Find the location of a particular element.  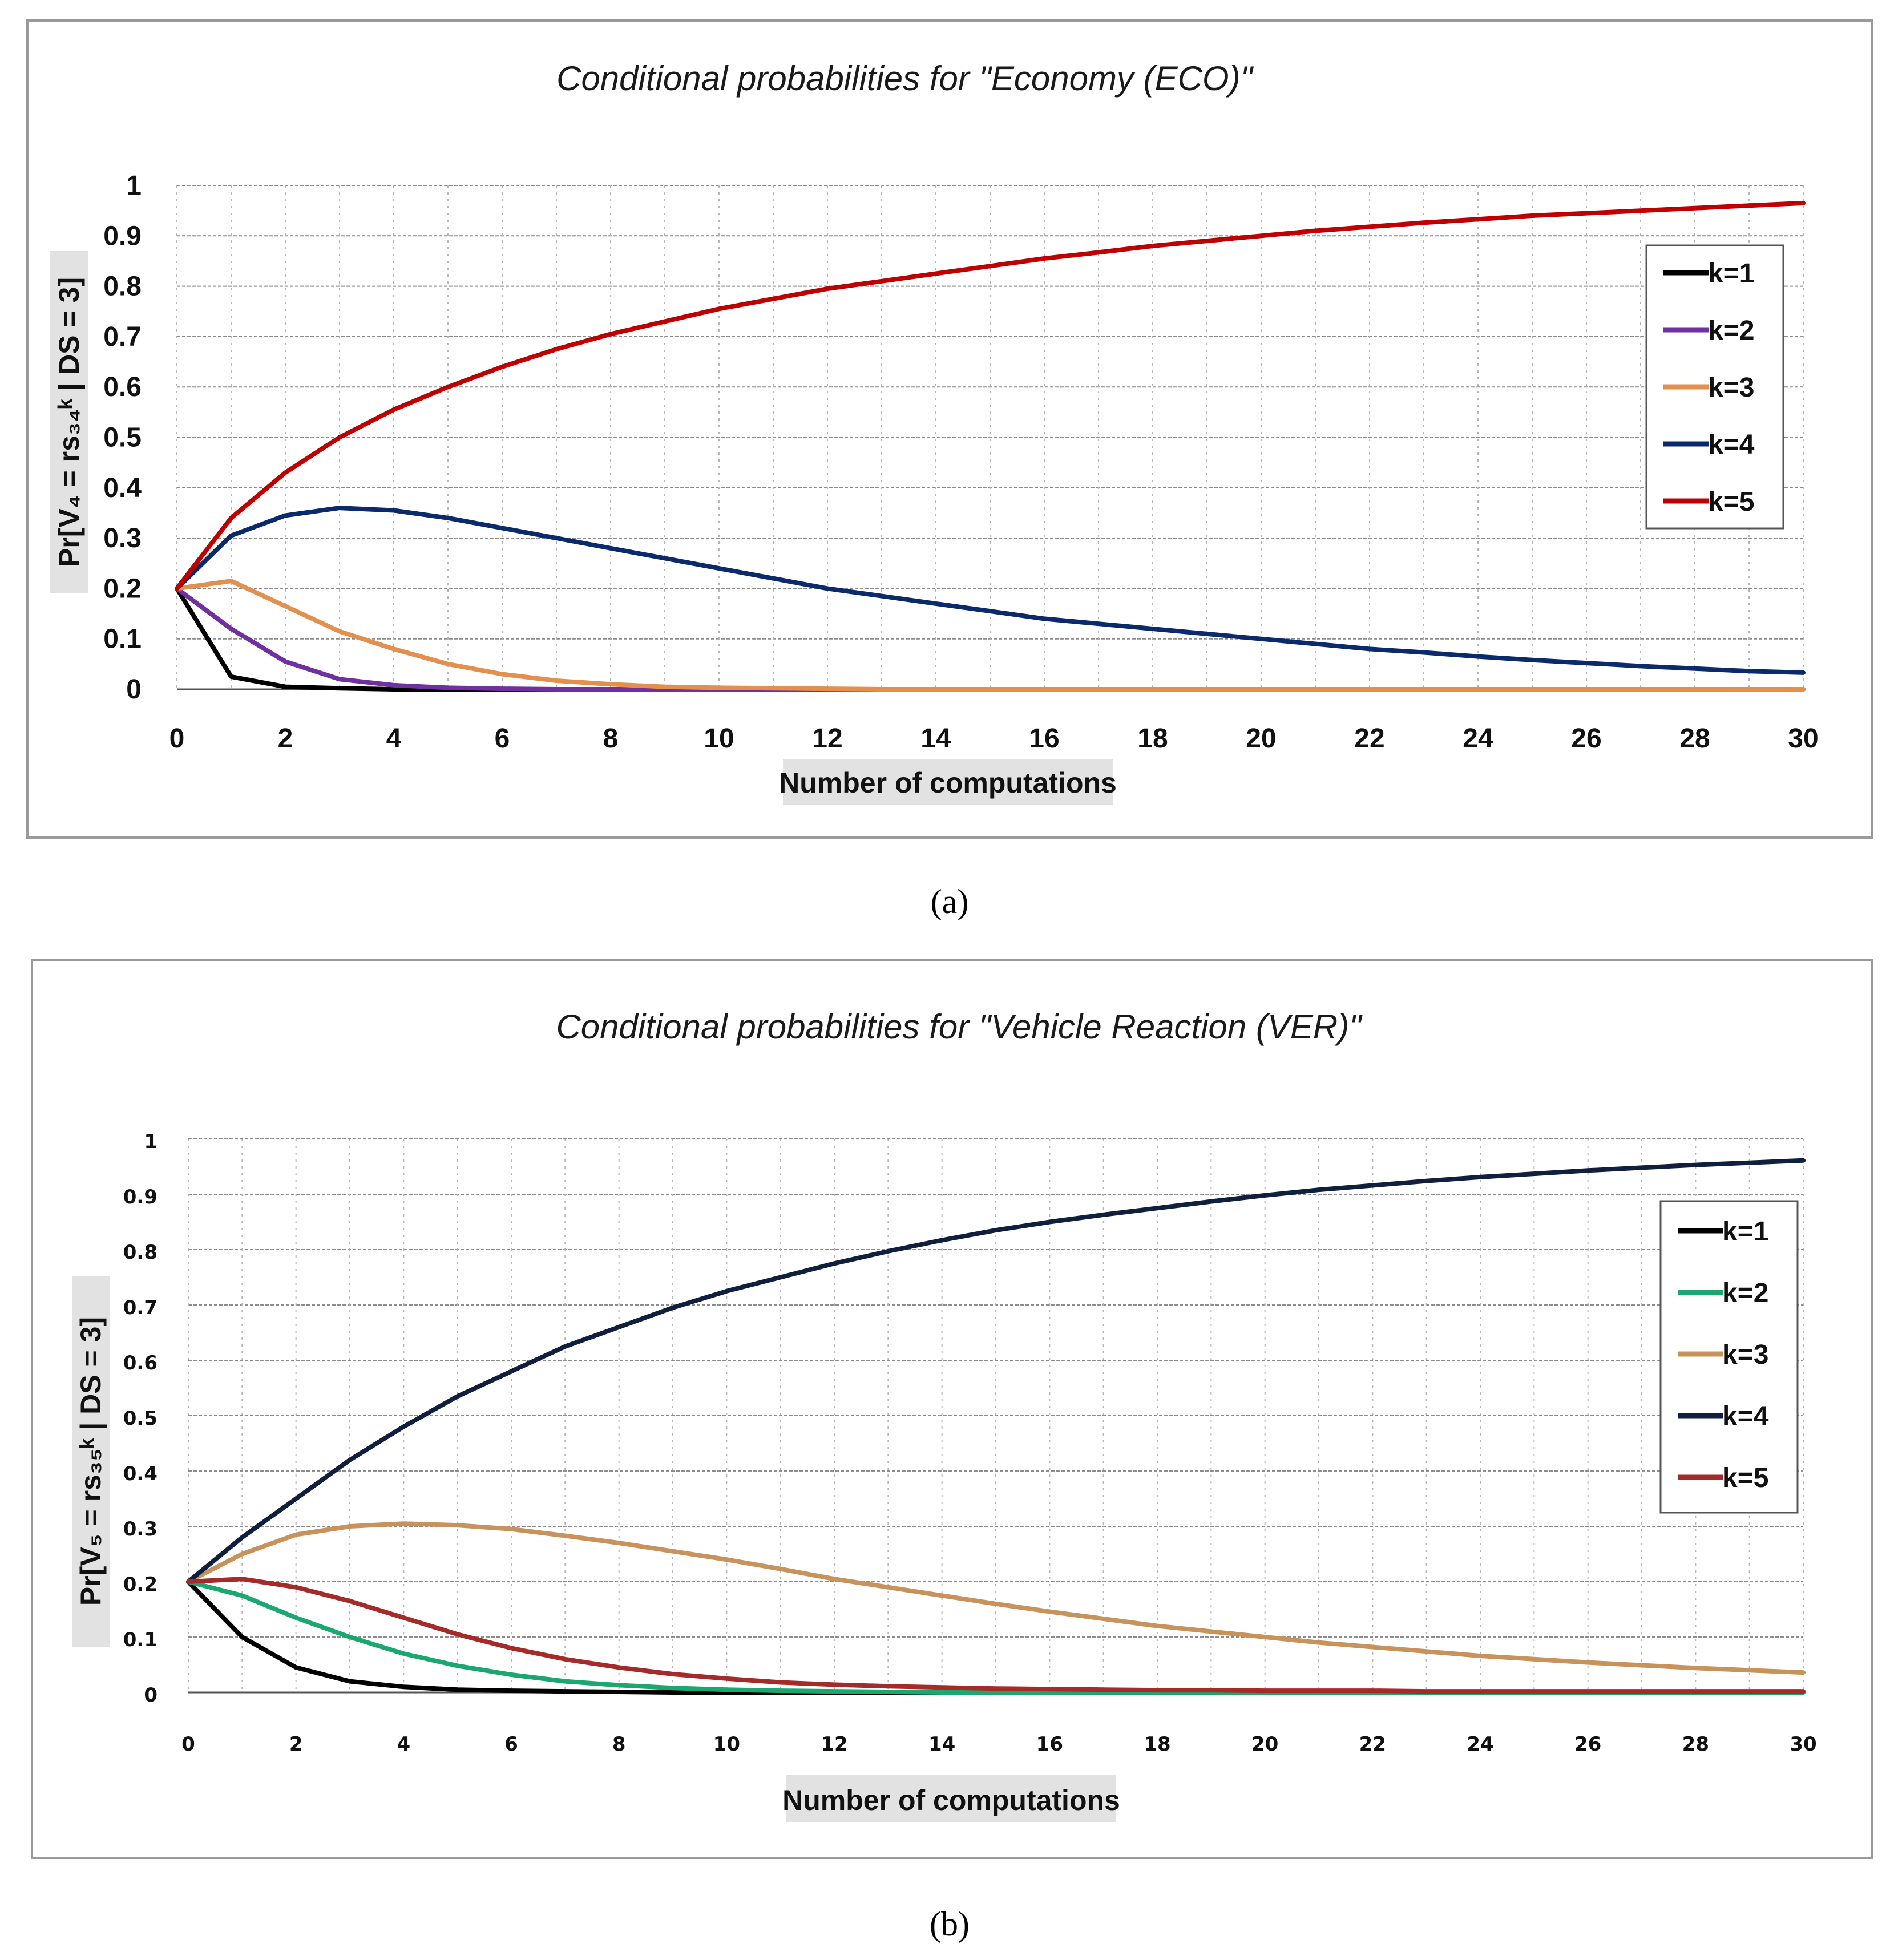

panel-b-x-axis-label: Number of computations is located at coordinates (951, 1798).